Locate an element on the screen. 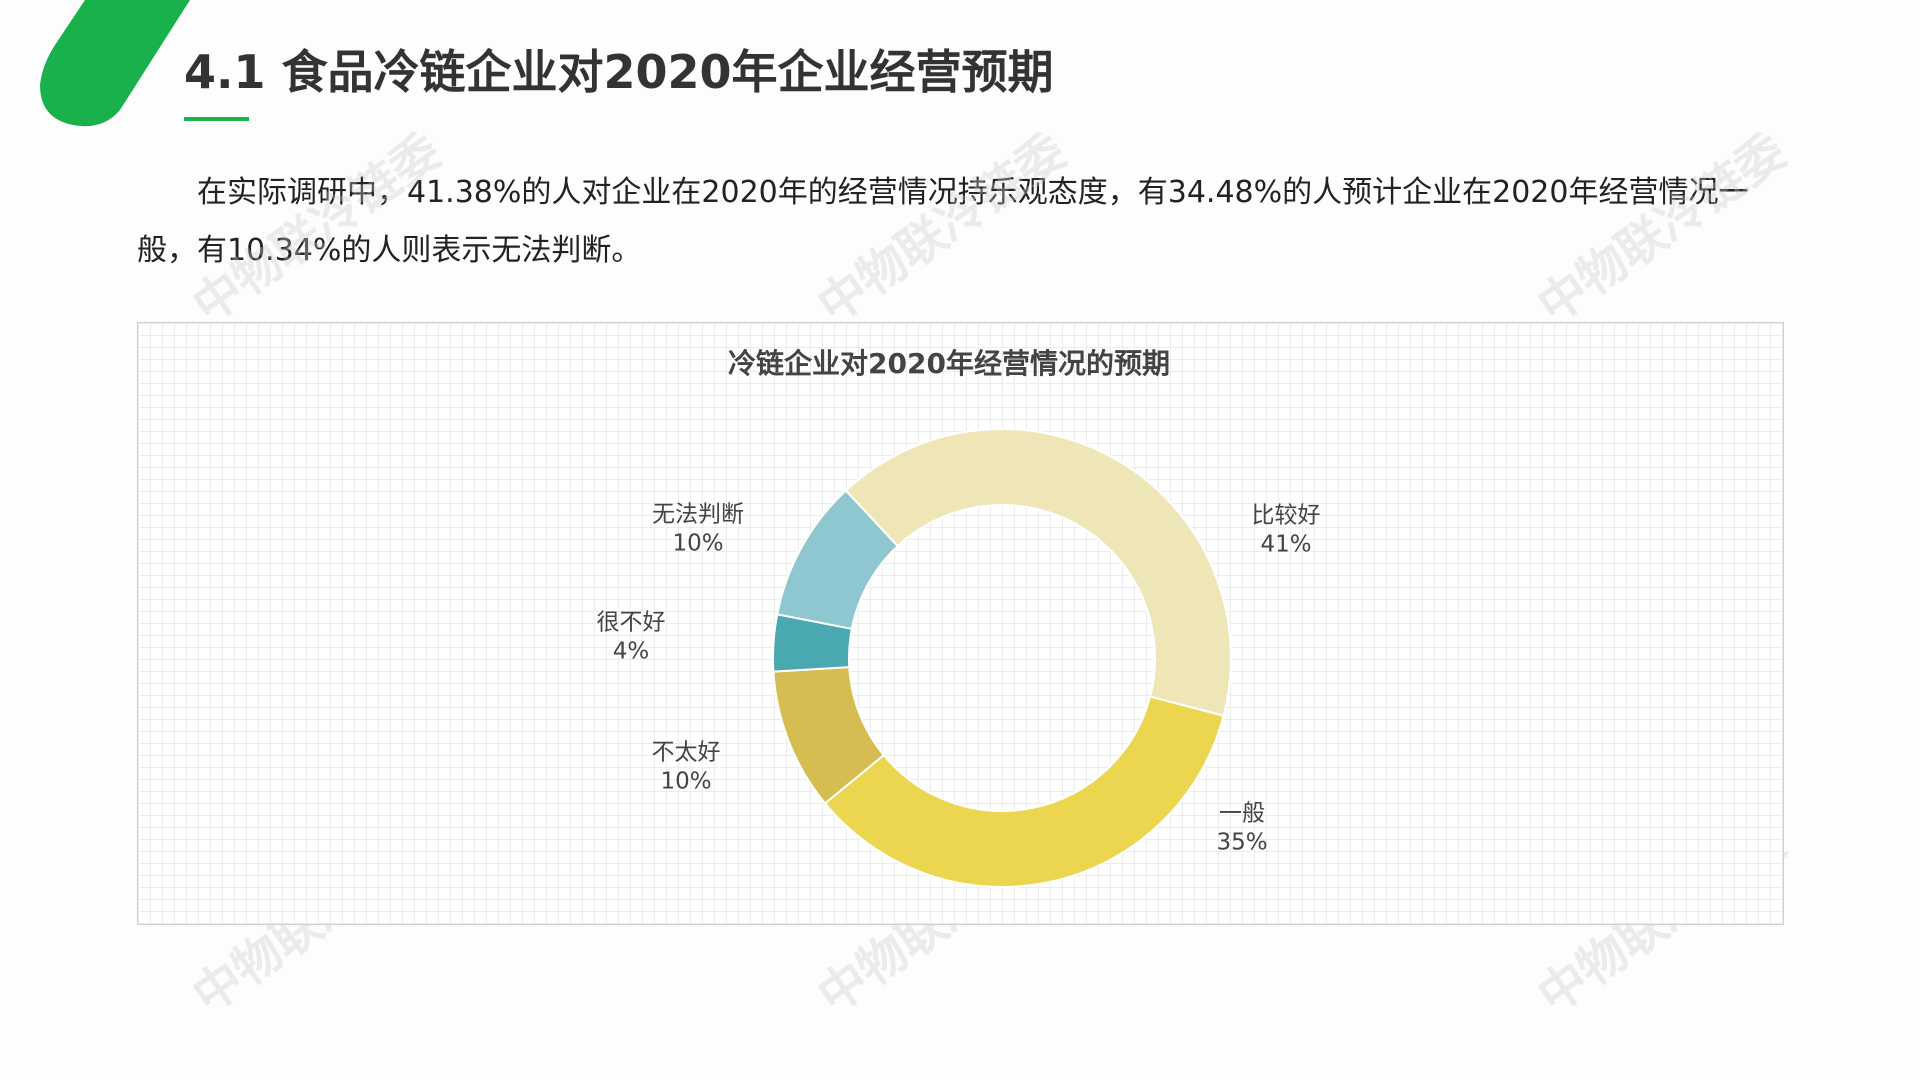  slice-label: 无法判断 is located at coordinates (698, 515).